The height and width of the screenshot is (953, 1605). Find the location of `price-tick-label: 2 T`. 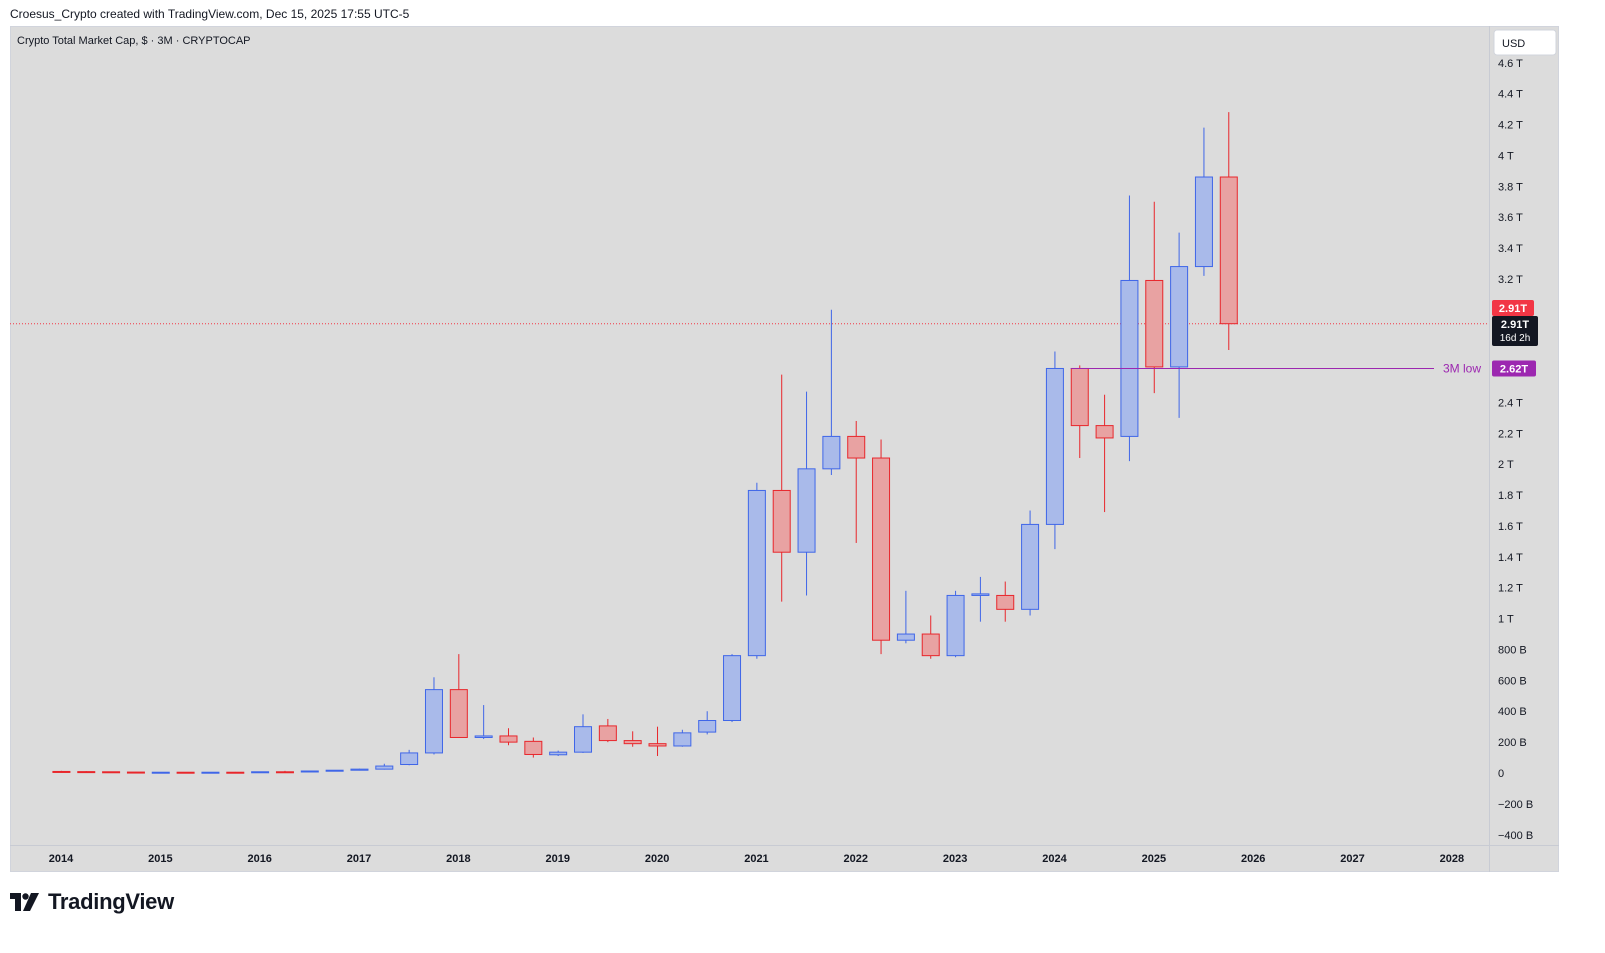

price-tick-label: 2 T is located at coordinates (1506, 465).